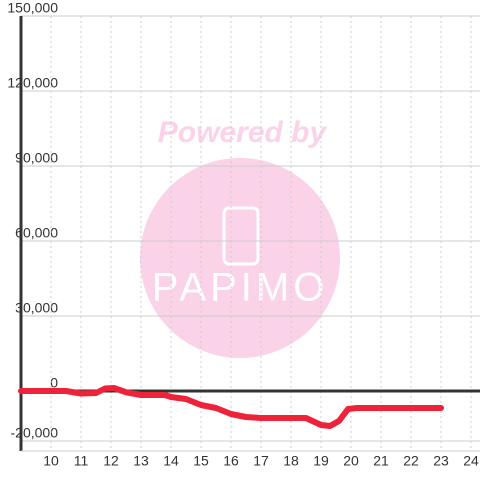 The image size is (480, 480). I want to click on x-tick-label: 17, so click(261, 461).